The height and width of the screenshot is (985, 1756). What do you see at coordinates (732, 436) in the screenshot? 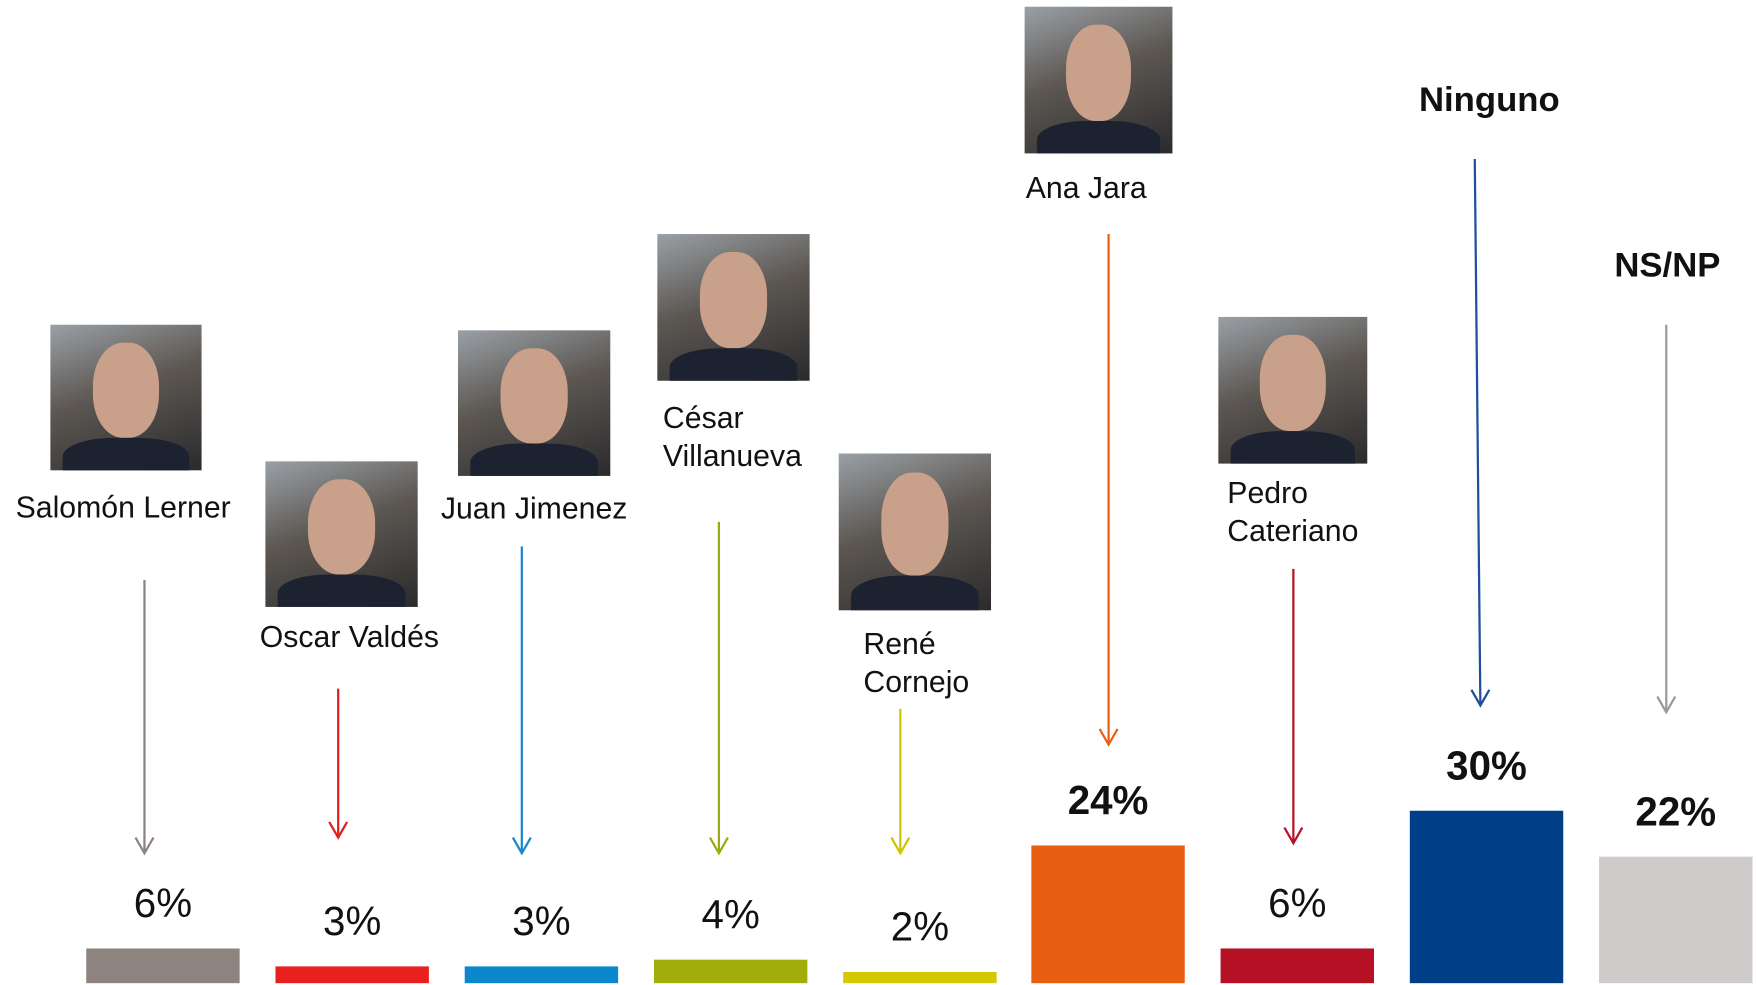
I see `candidate-name: César Villanueva` at bounding box center [732, 436].